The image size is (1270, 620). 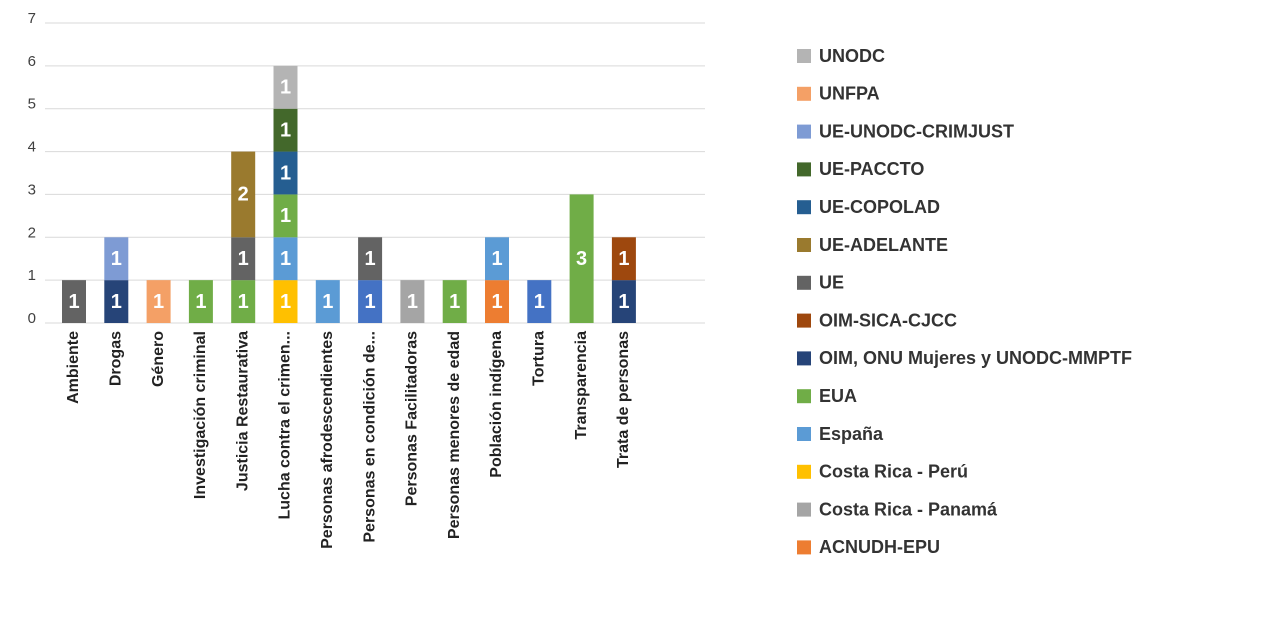 What do you see at coordinates (838, 396) in the screenshot?
I see `legend-label: EUA` at bounding box center [838, 396].